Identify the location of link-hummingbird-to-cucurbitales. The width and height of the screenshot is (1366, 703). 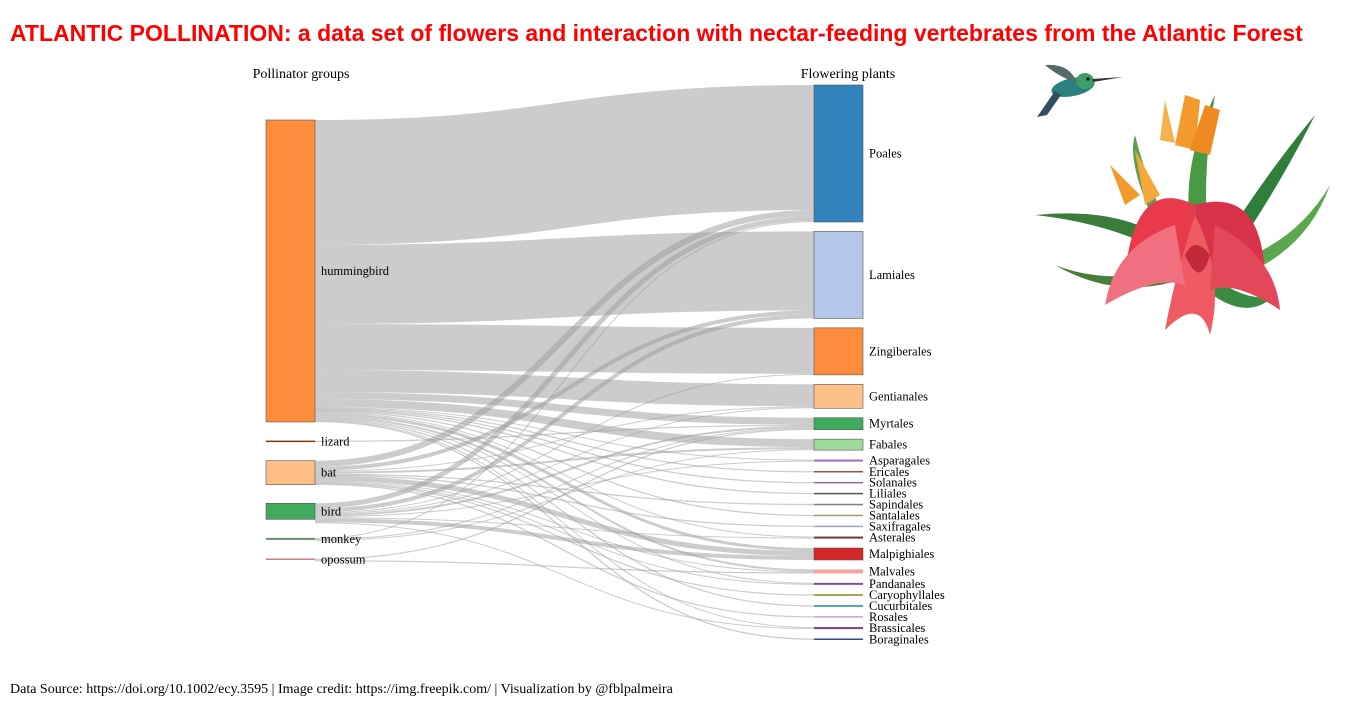
(564, 512).